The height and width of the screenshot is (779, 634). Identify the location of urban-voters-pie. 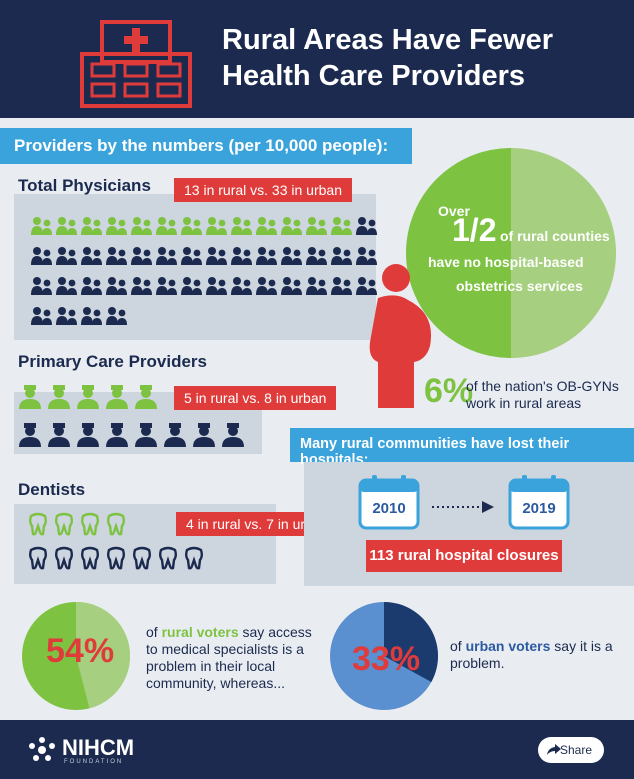
(384, 656).